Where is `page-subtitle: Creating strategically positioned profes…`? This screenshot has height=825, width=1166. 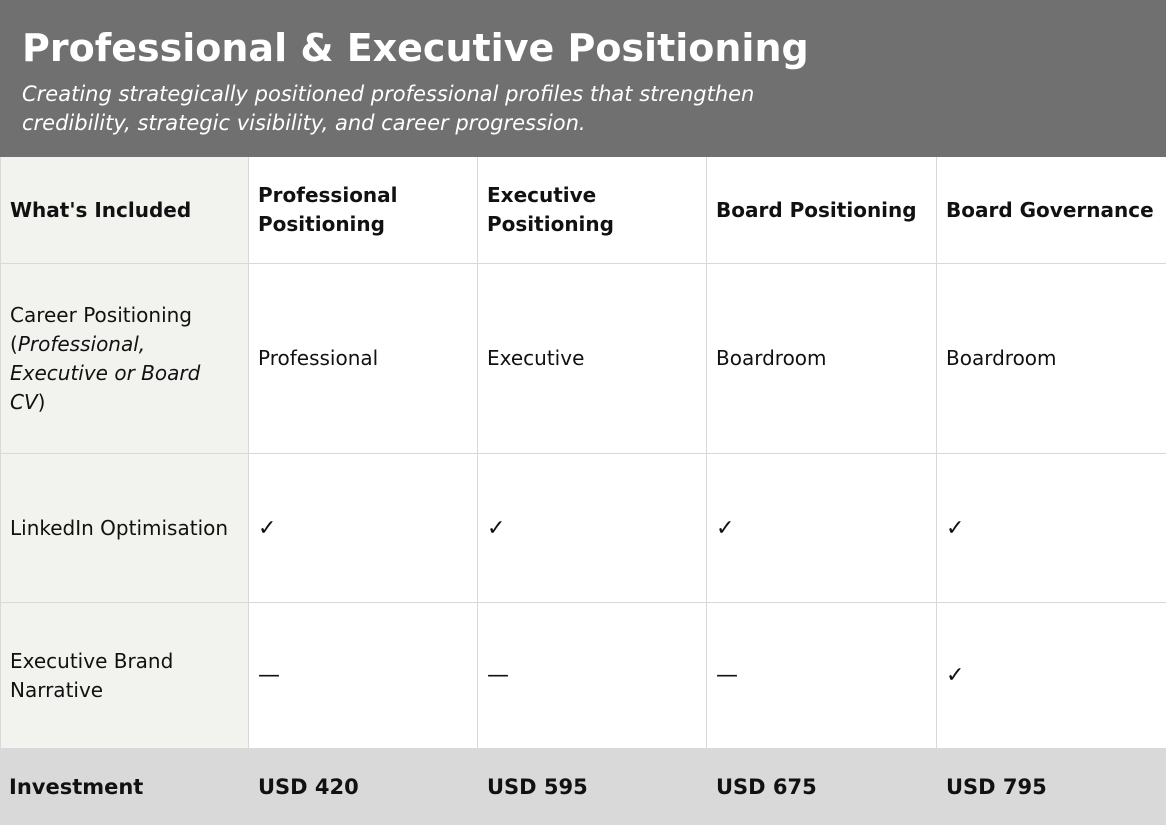
page-subtitle: Creating strategically positioned profes… is located at coordinates (388, 108).